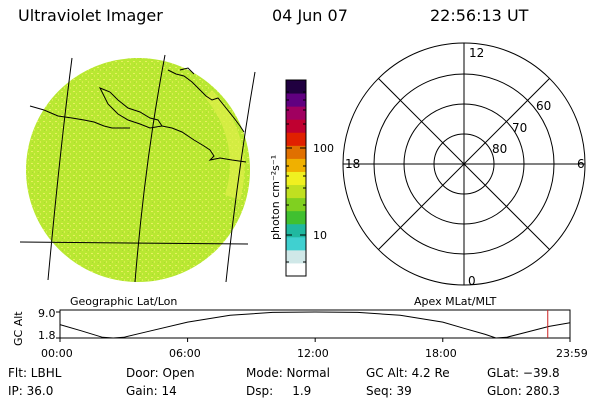 The height and width of the screenshot is (400, 600). I want to click on seq-status: Seq: 39, so click(389, 391).